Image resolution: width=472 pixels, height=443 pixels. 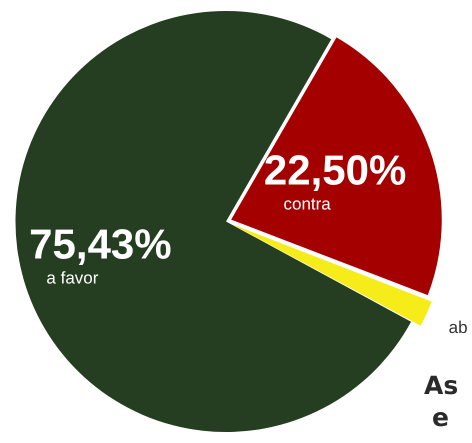 What do you see at coordinates (441, 386) in the screenshot?
I see `text: As` at bounding box center [441, 386].